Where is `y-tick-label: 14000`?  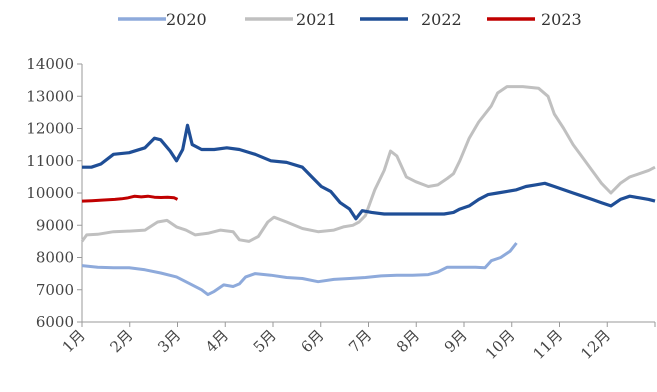 y-tick-label: 14000 is located at coordinates (50, 64).